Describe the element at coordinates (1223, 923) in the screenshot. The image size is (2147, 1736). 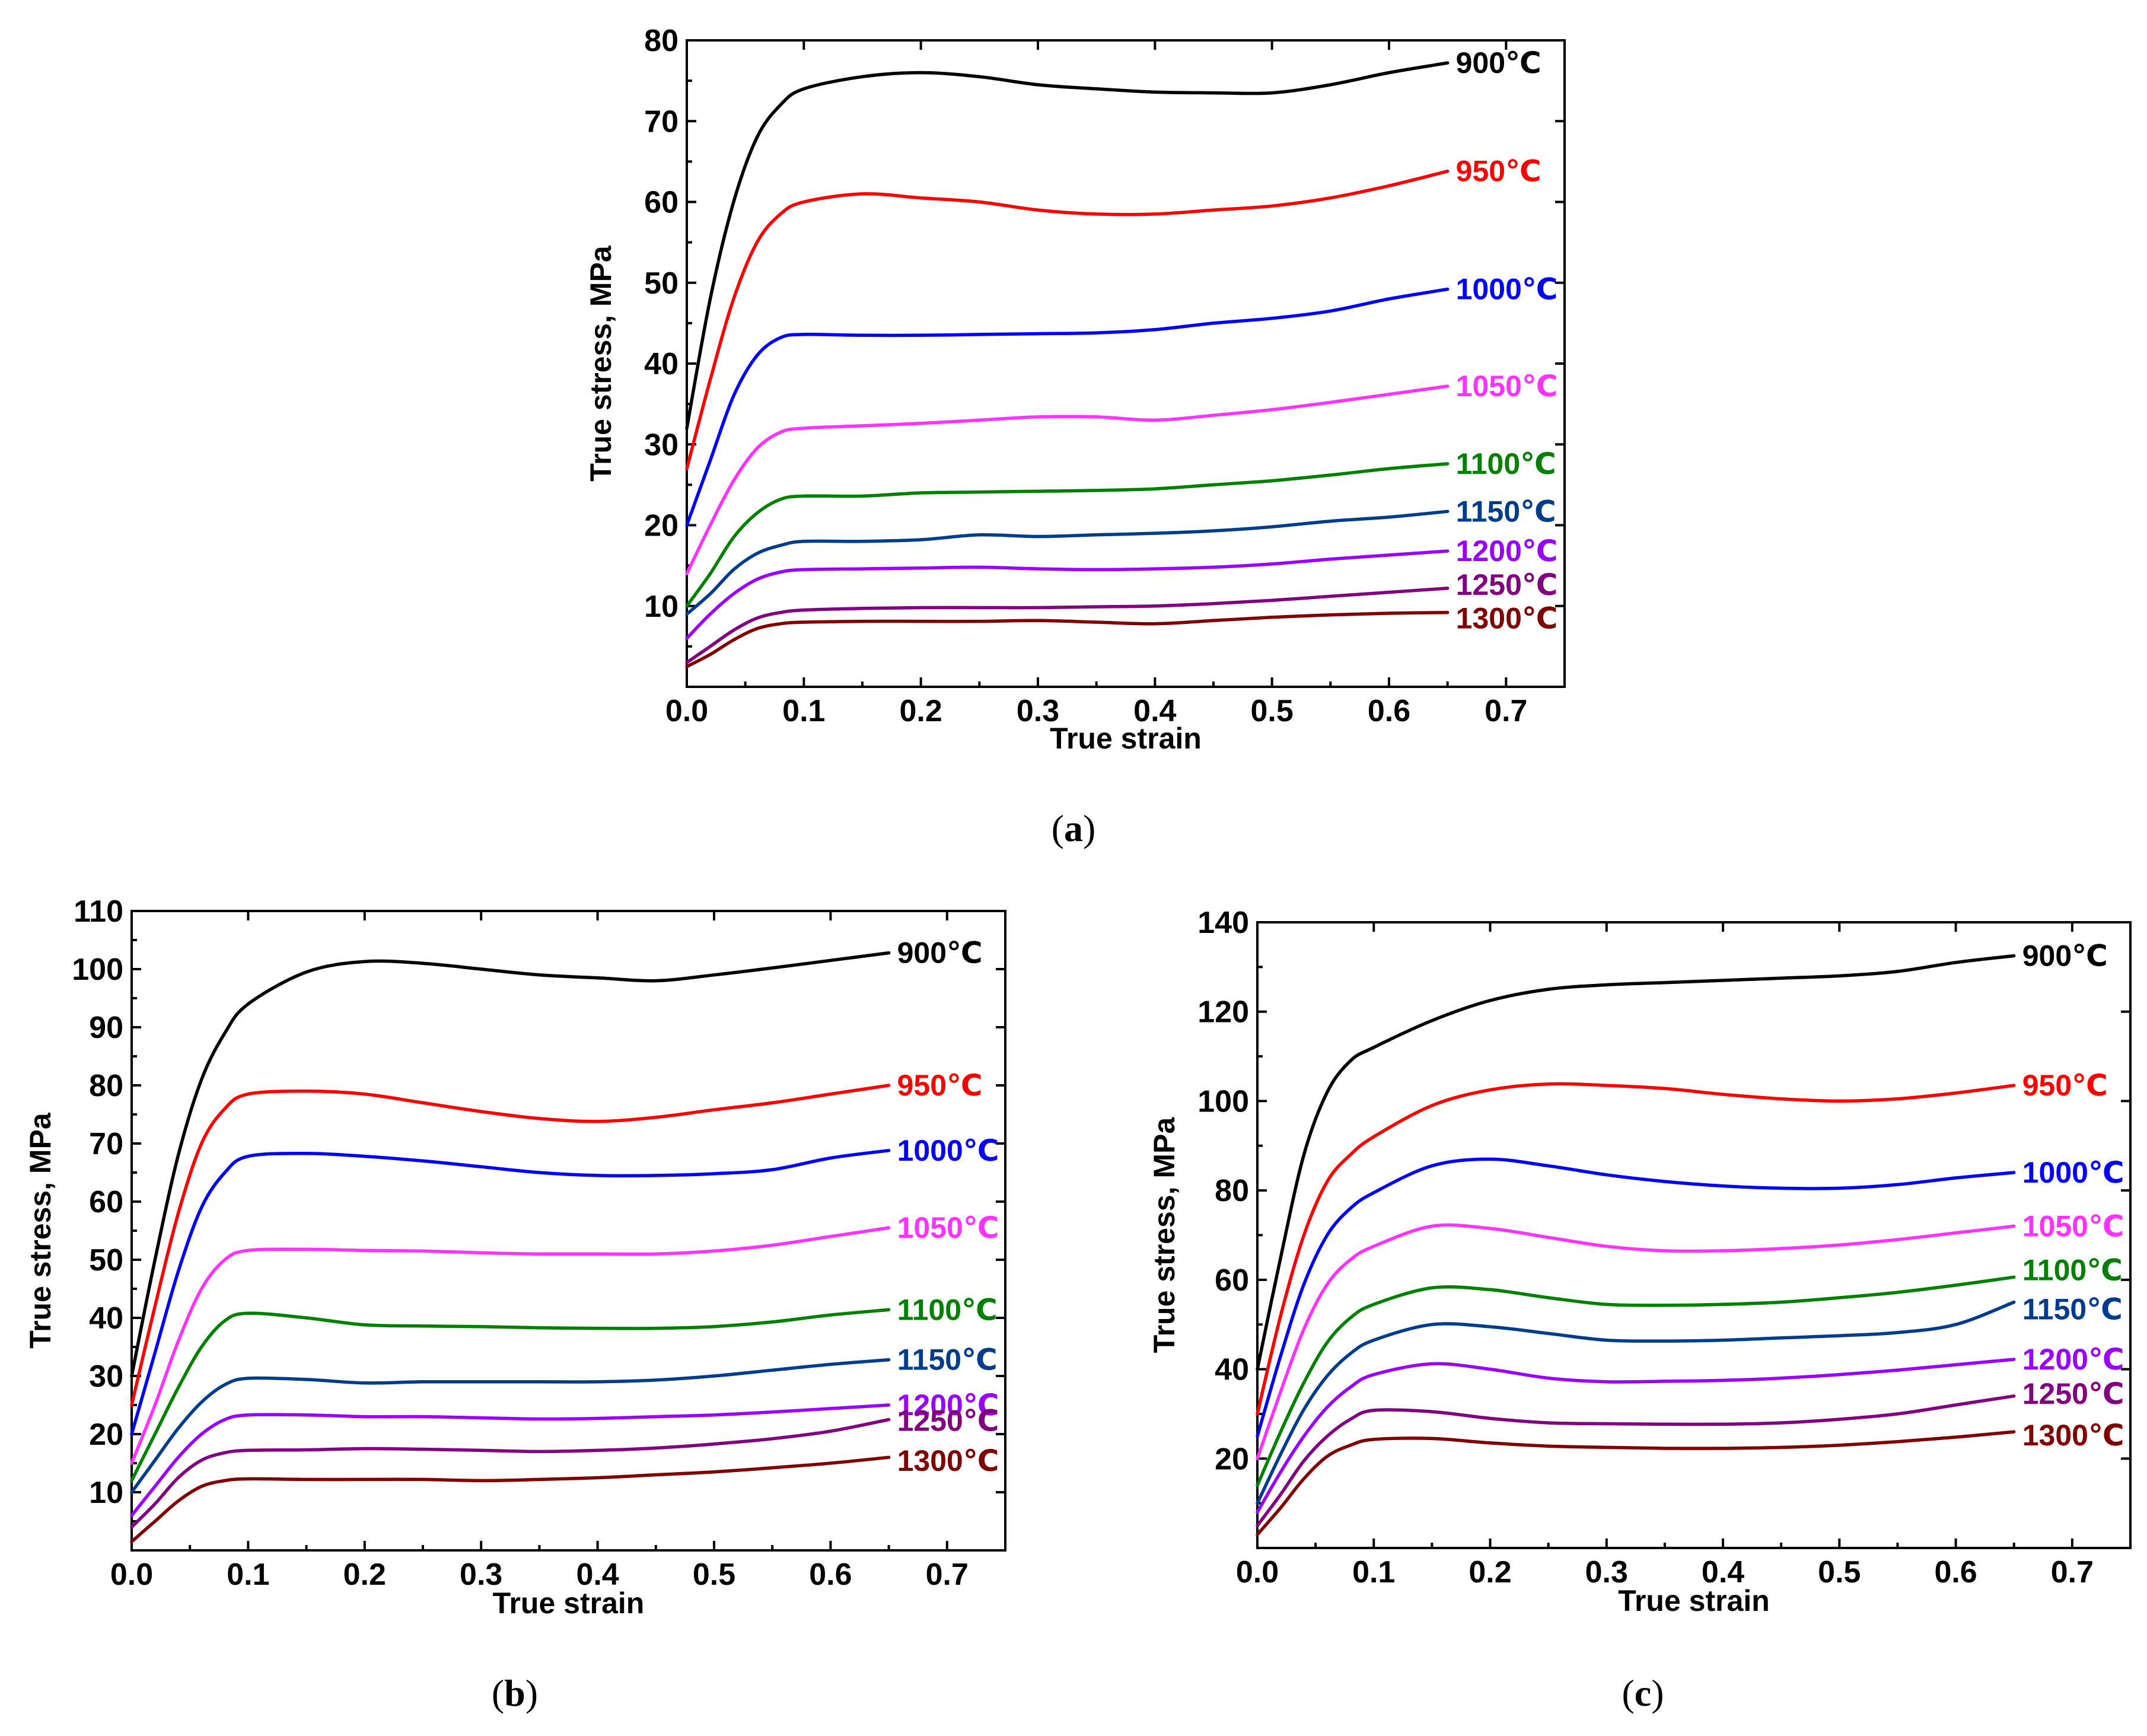
I see `y-tick-label: 140` at that location.